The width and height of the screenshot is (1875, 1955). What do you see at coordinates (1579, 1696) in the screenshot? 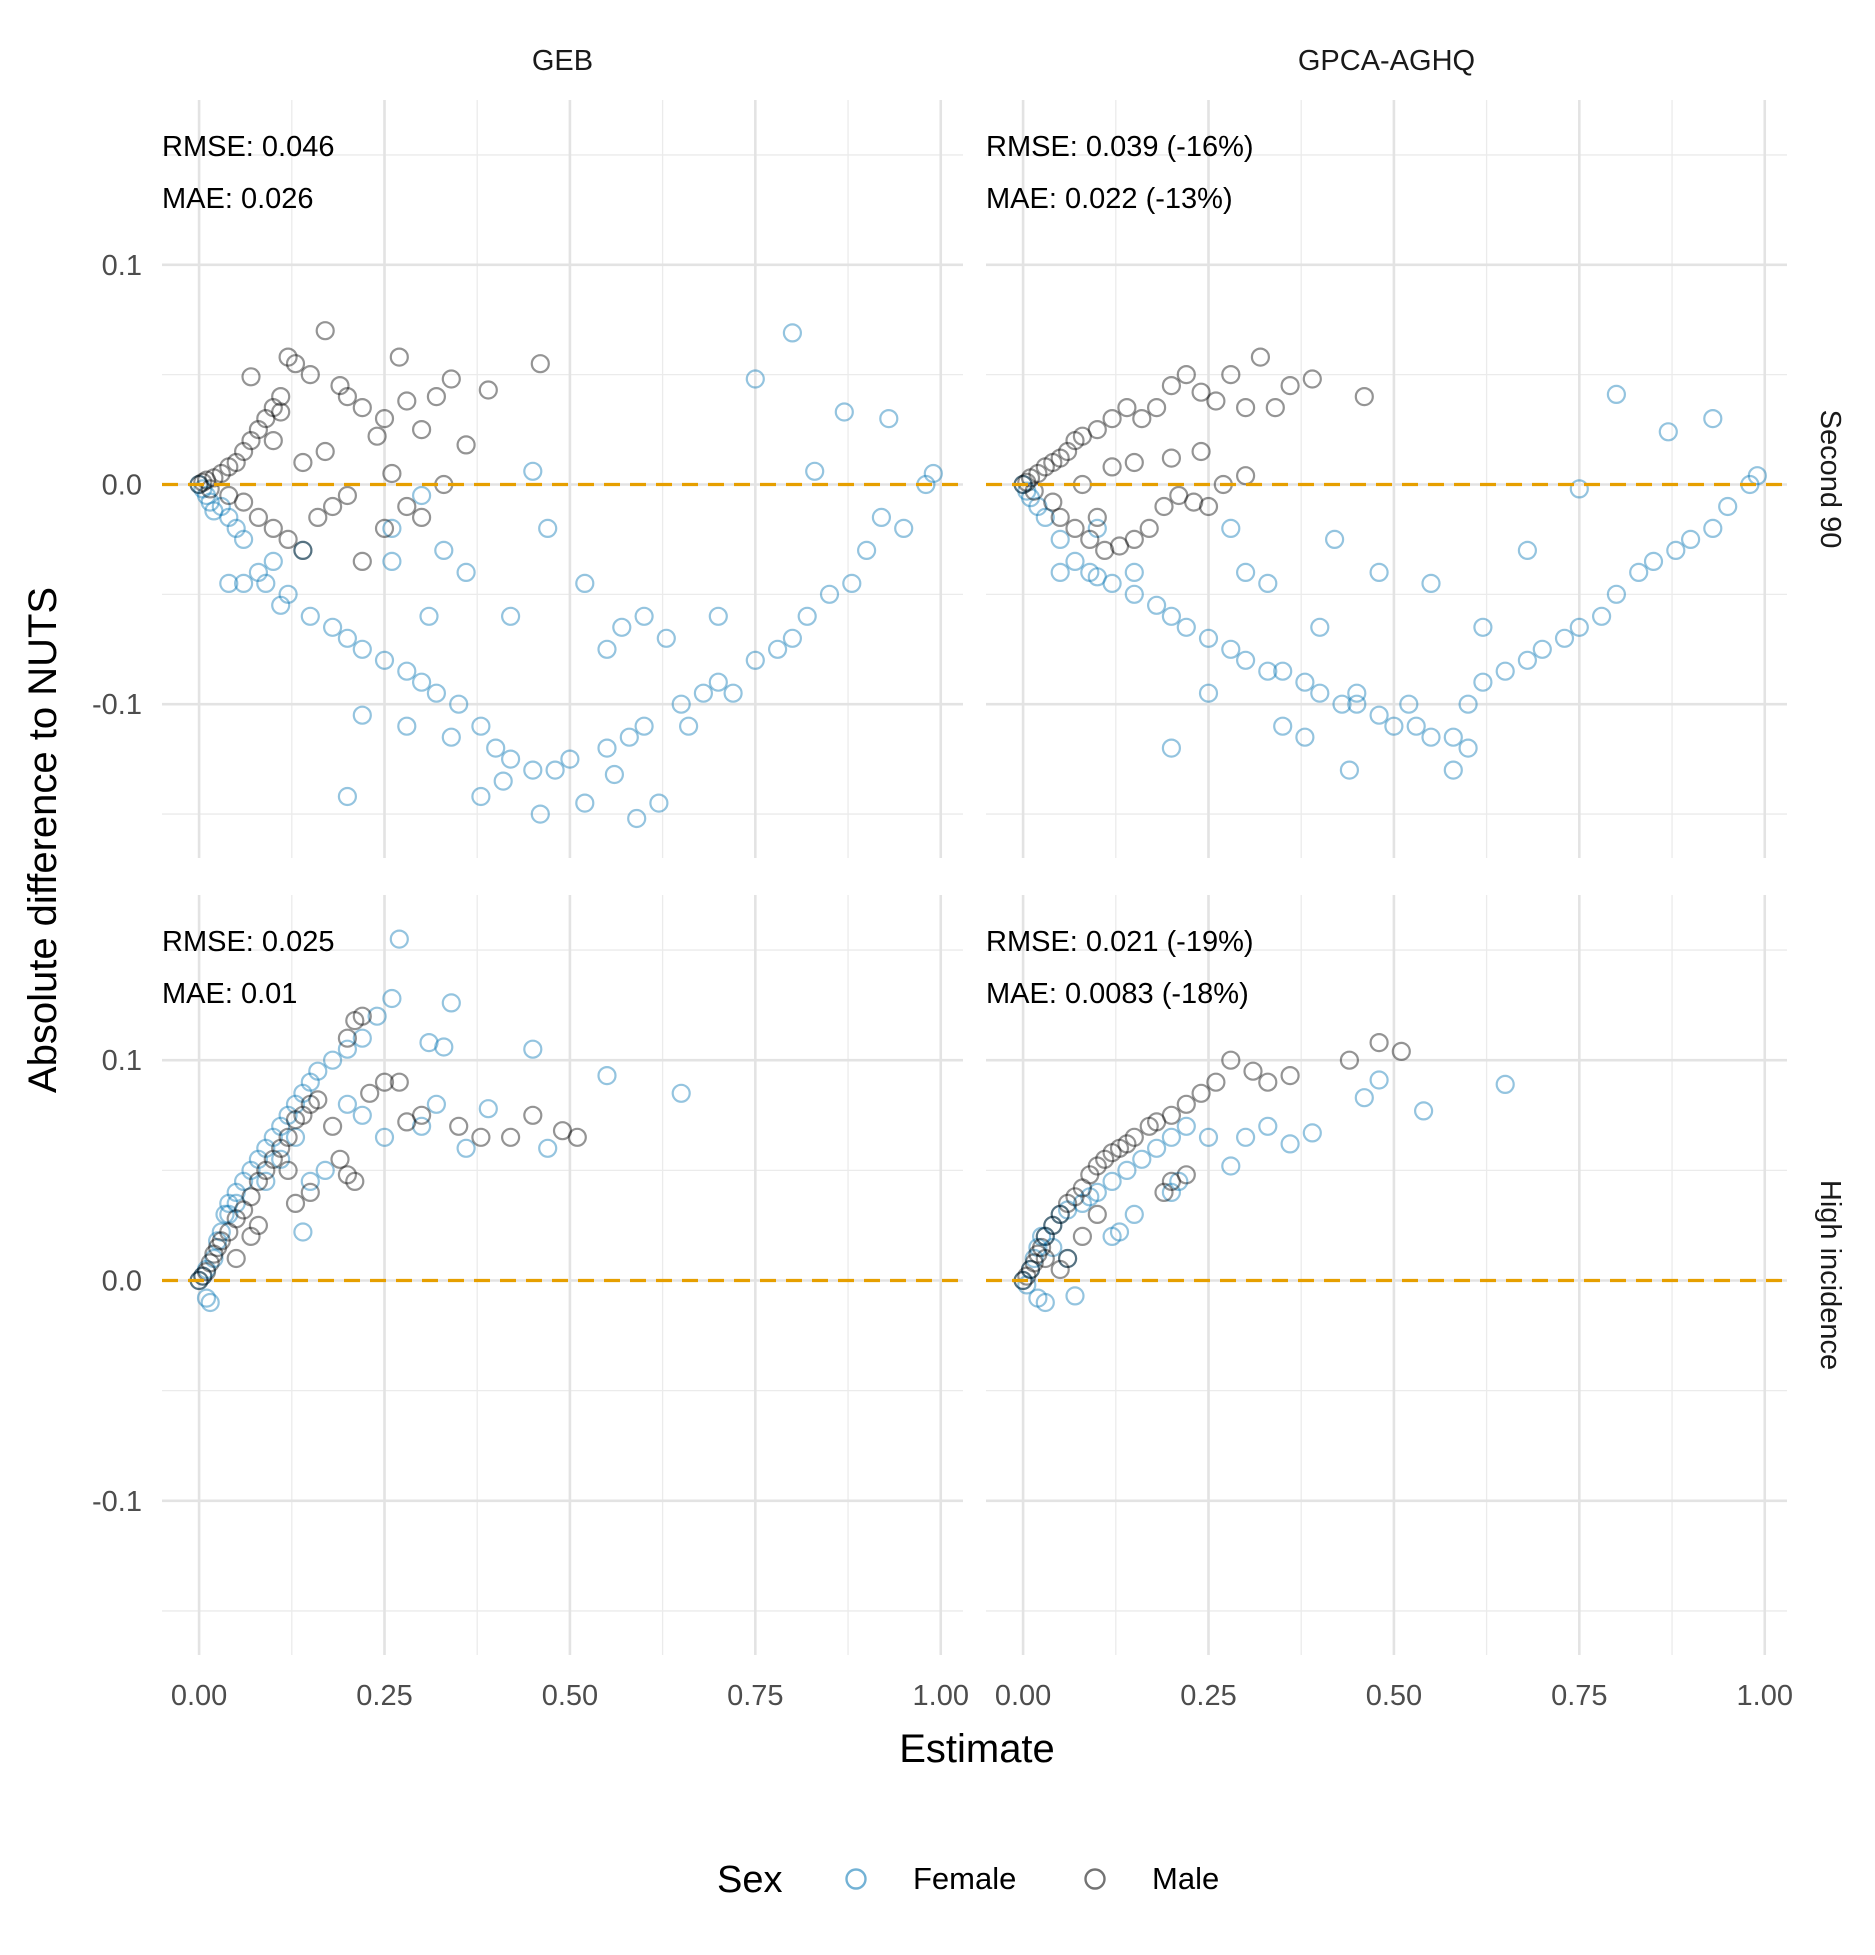
I see `x-tick-label: 0.75` at bounding box center [1579, 1696].